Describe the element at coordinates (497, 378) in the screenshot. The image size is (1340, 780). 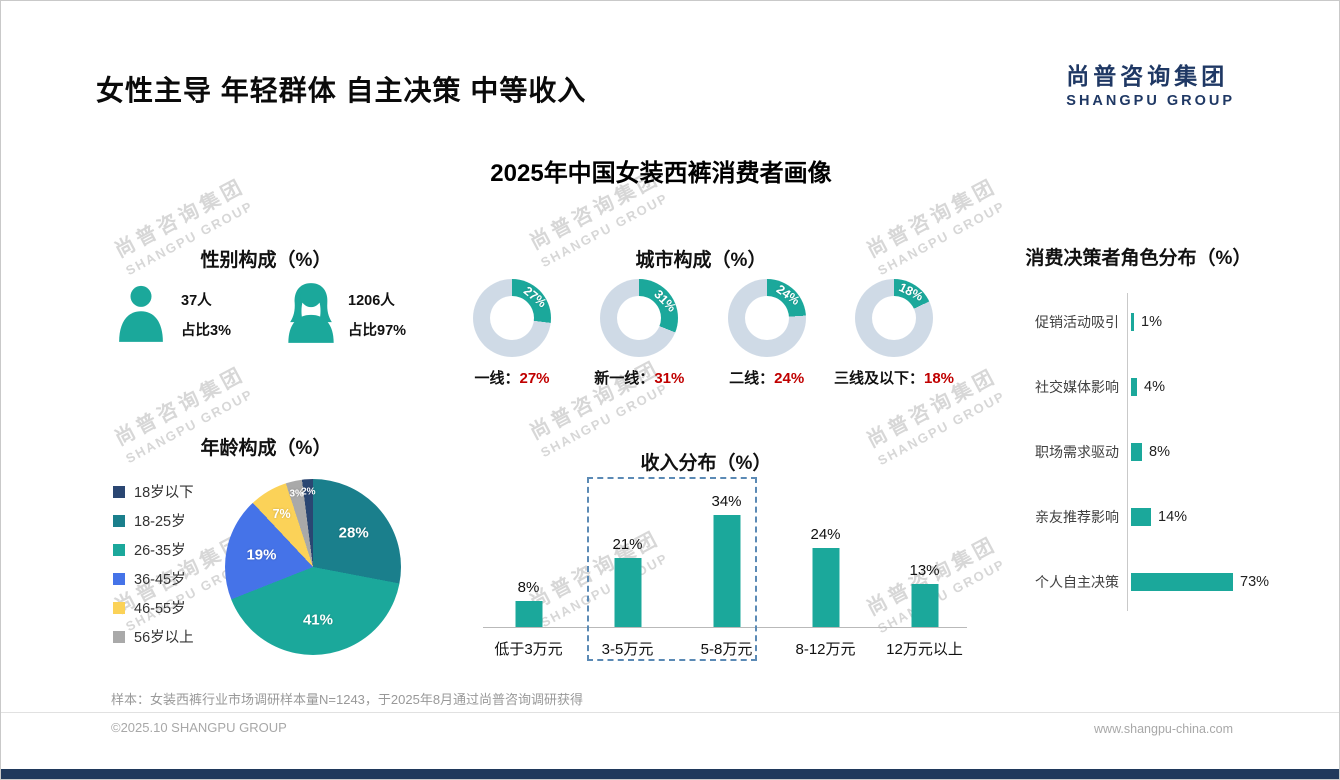
I see `donut-caption-label: 一线：` at that location.